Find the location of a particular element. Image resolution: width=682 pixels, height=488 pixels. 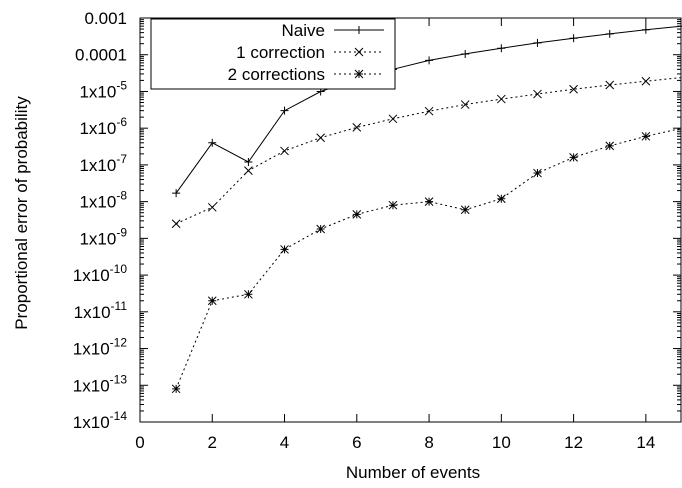

x-tick-label: 0 is located at coordinates (139, 442).